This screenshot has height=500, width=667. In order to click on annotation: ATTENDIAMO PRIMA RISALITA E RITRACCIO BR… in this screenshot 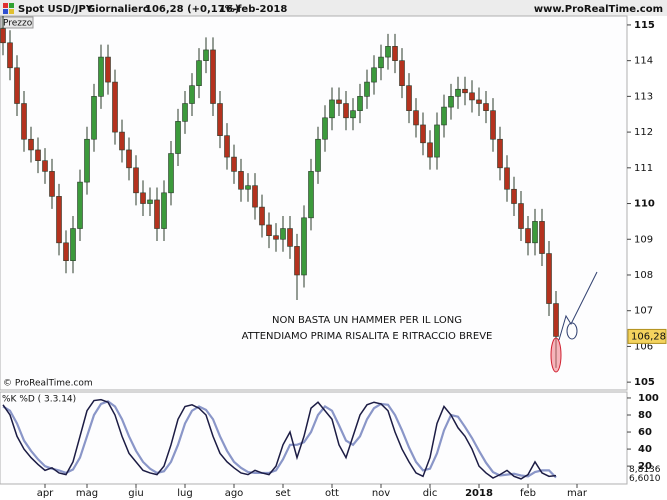, I will do `click(367, 336)`.